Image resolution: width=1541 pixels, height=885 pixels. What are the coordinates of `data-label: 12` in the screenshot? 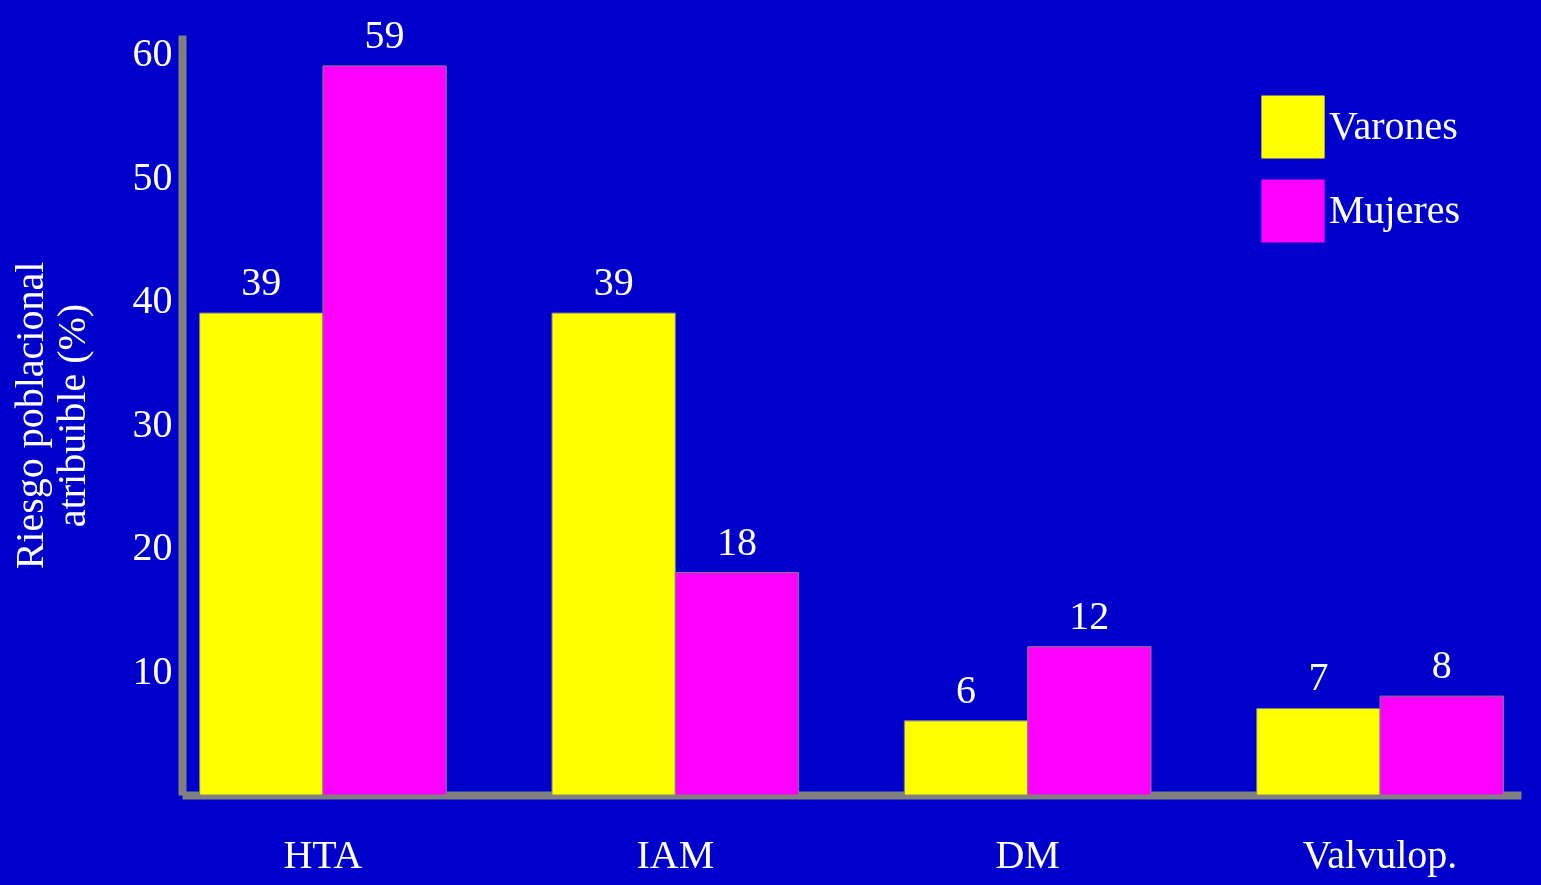 It's located at (1089, 615).